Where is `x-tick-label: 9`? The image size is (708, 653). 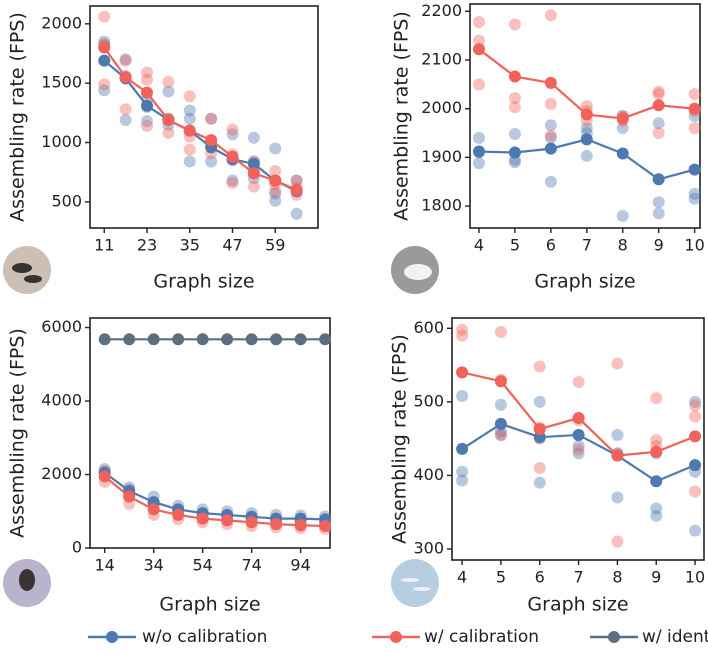
x-tick-label: 9 is located at coordinates (659, 245).